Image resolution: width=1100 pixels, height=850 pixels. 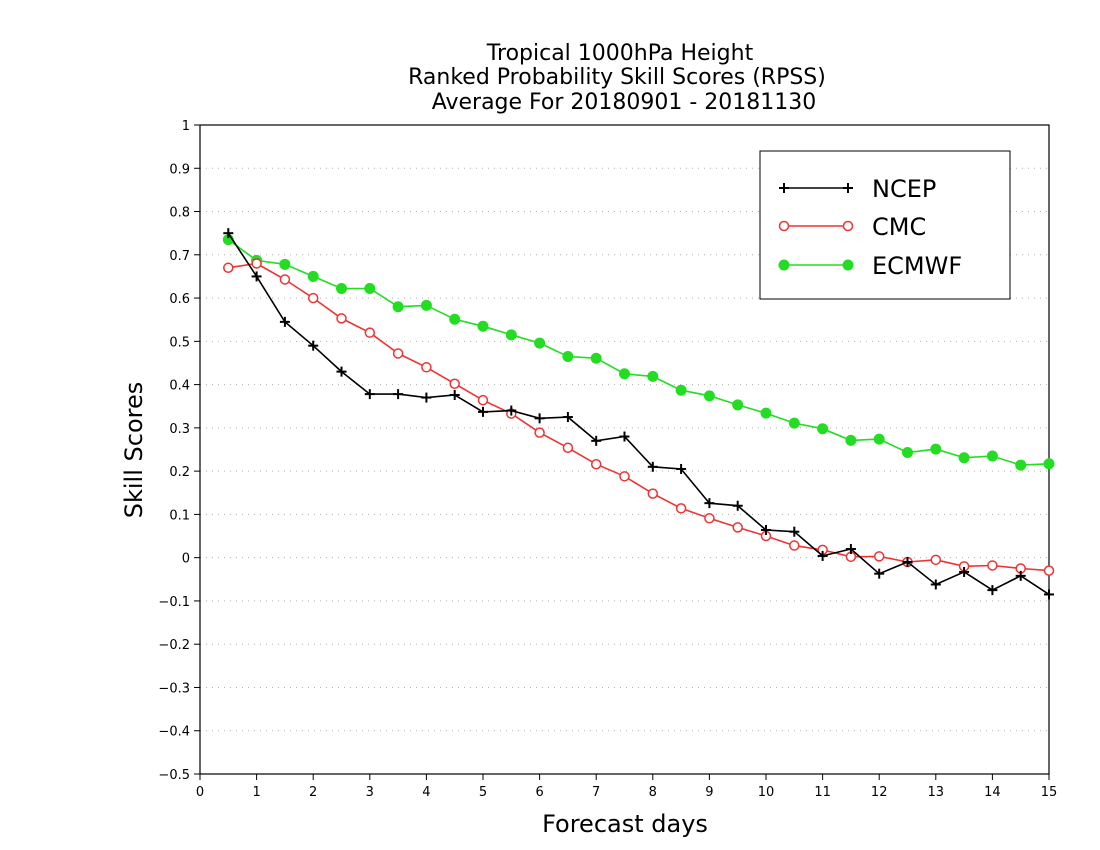 I want to click on x-tick-label: 15, so click(x=1049, y=792).